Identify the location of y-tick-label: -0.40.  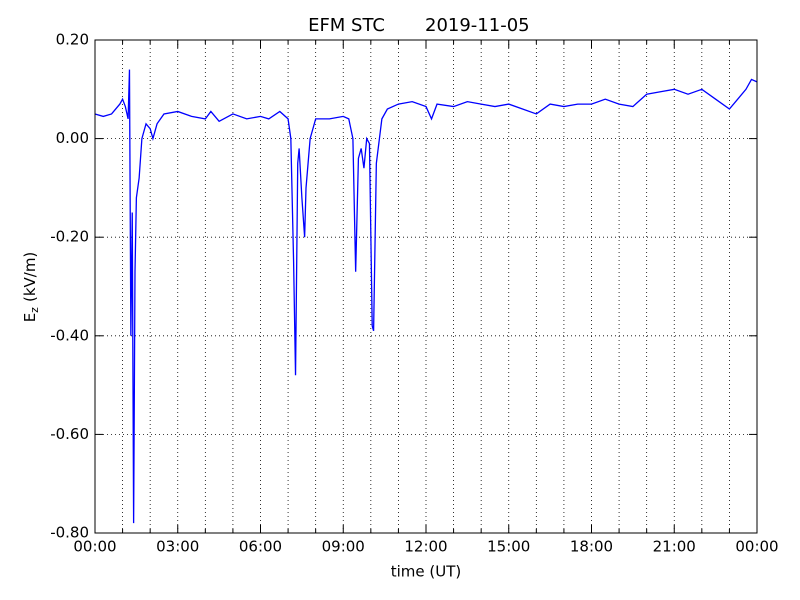
(69, 335).